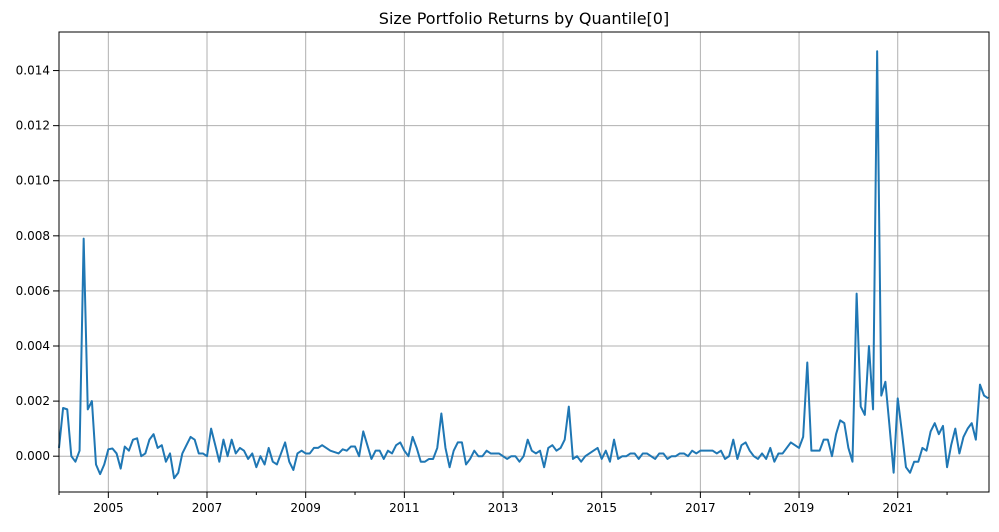 The width and height of the screenshot is (999, 532). I want to click on x-tick-label: 2007, so click(207, 508).